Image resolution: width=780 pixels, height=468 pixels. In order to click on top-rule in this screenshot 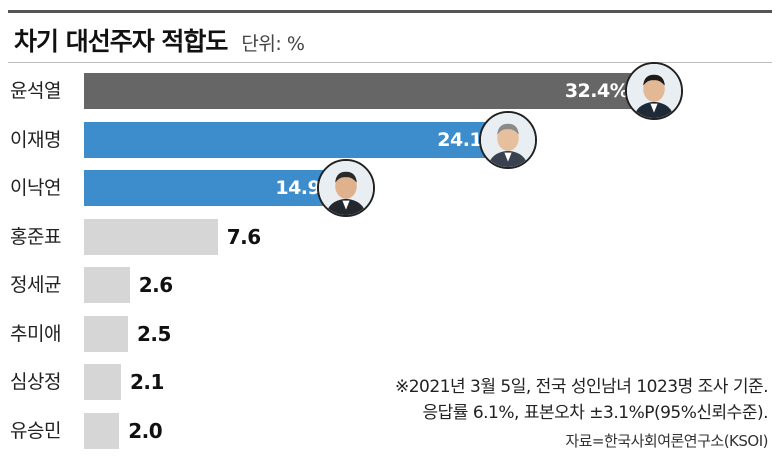, I will do `click(390, 11)`.